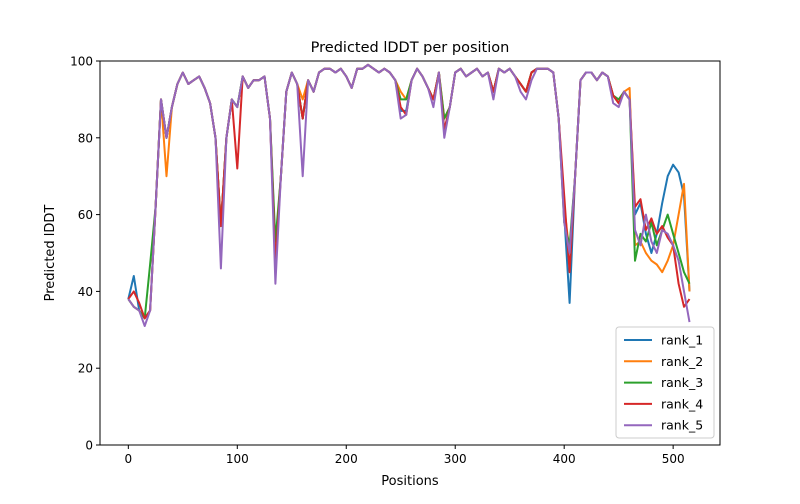 The height and width of the screenshot is (504, 800). What do you see at coordinates (237, 459) in the screenshot?
I see `x-tick-label: 100` at bounding box center [237, 459].